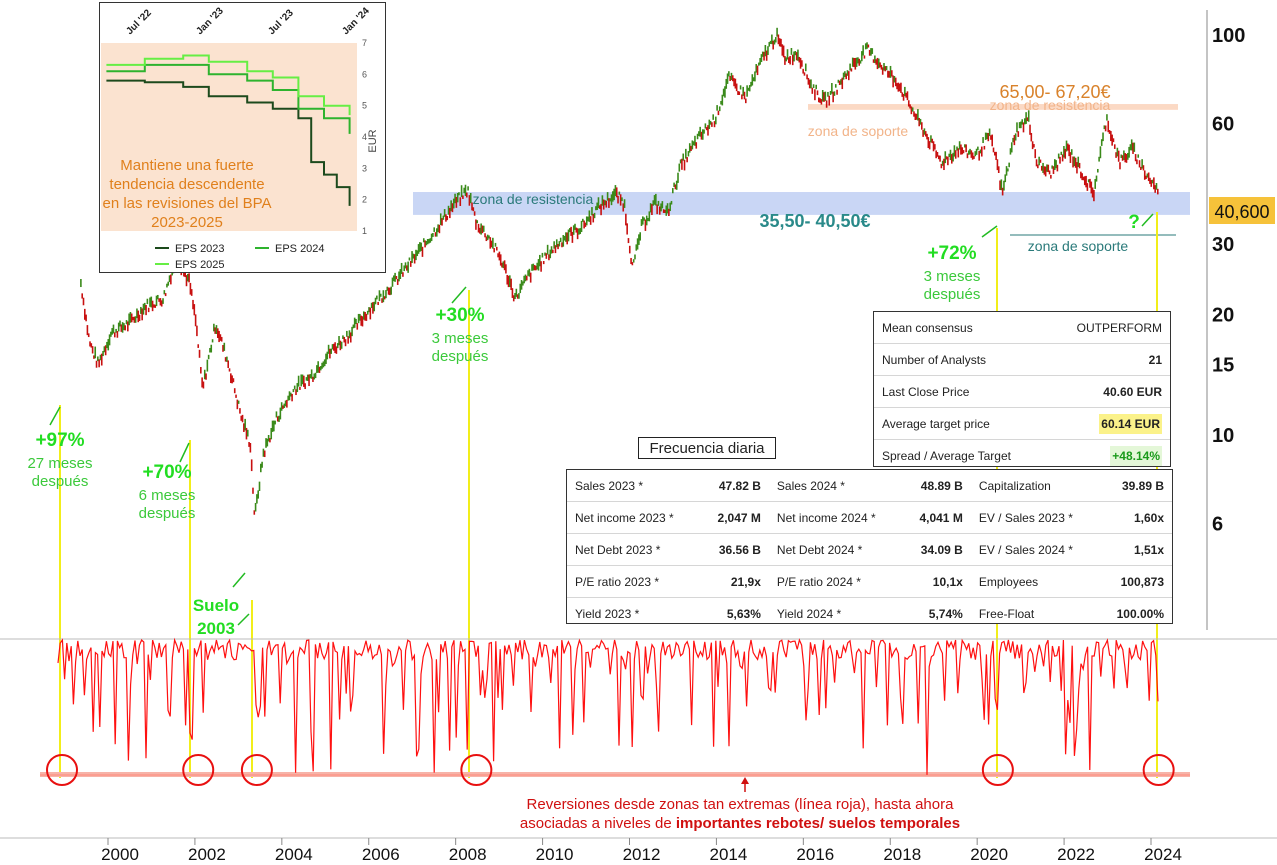 The width and height of the screenshot is (1277, 865). What do you see at coordinates (936, 581) in the screenshot?
I see `fundamentals-value: 10,1x` at bounding box center [936, 581].